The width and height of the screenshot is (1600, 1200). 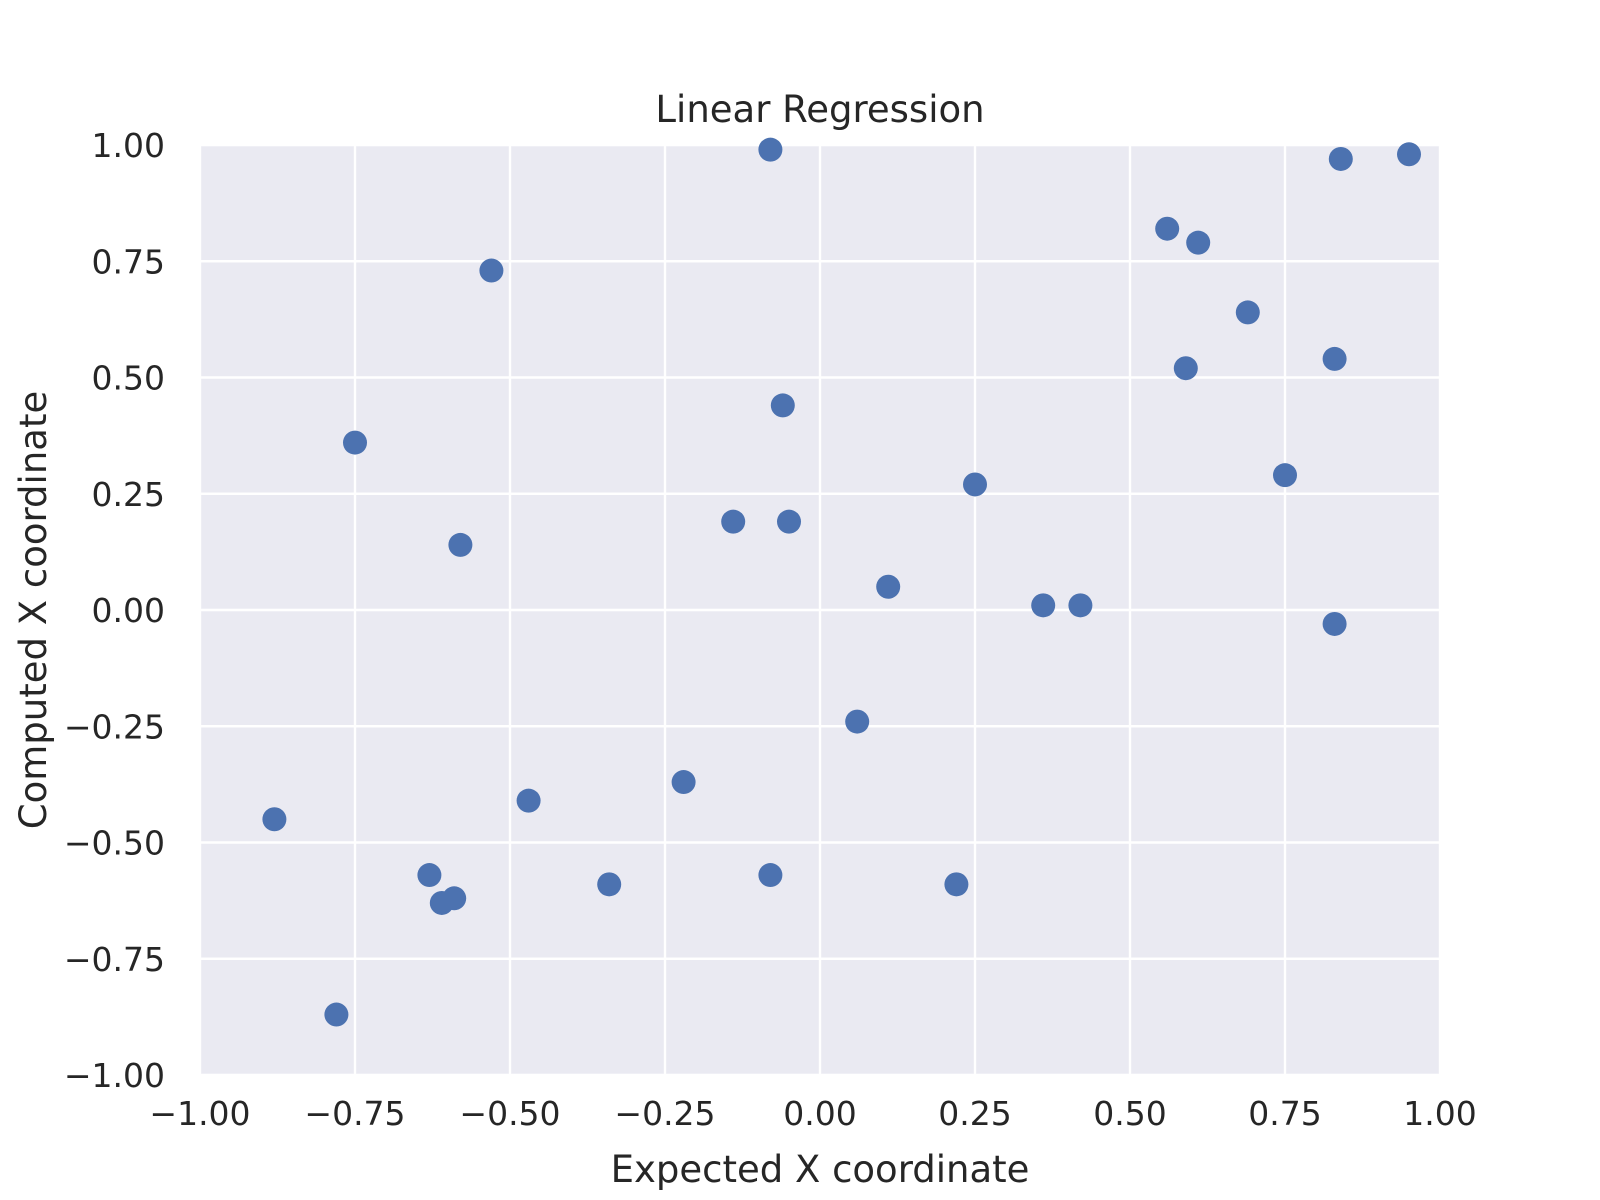 I want to click on x-axis-ticks: −1.00 −0.75 −0.50 −0.25 0.00 0.25 0.50 0.75 1.00, so click(x=812, y=1113).